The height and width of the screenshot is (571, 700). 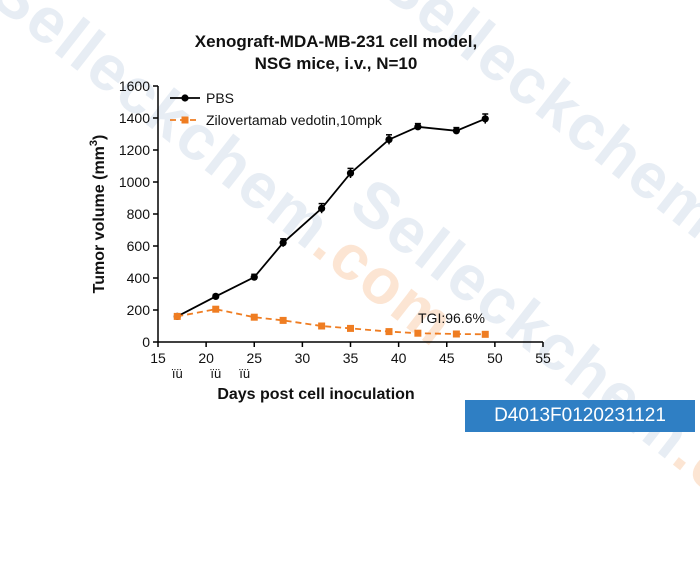 What do you see at coordinates (139, 278) in the screenshot?
I see `y-tick-label: 400` at bounding box center [139, 278].